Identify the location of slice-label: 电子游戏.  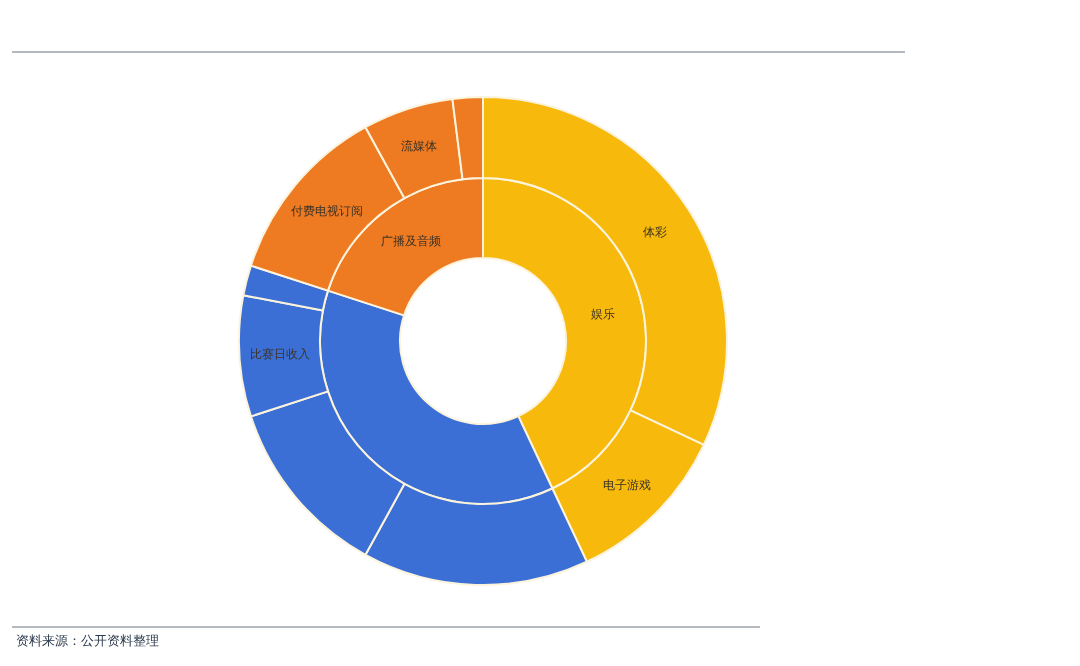
(626, 484).